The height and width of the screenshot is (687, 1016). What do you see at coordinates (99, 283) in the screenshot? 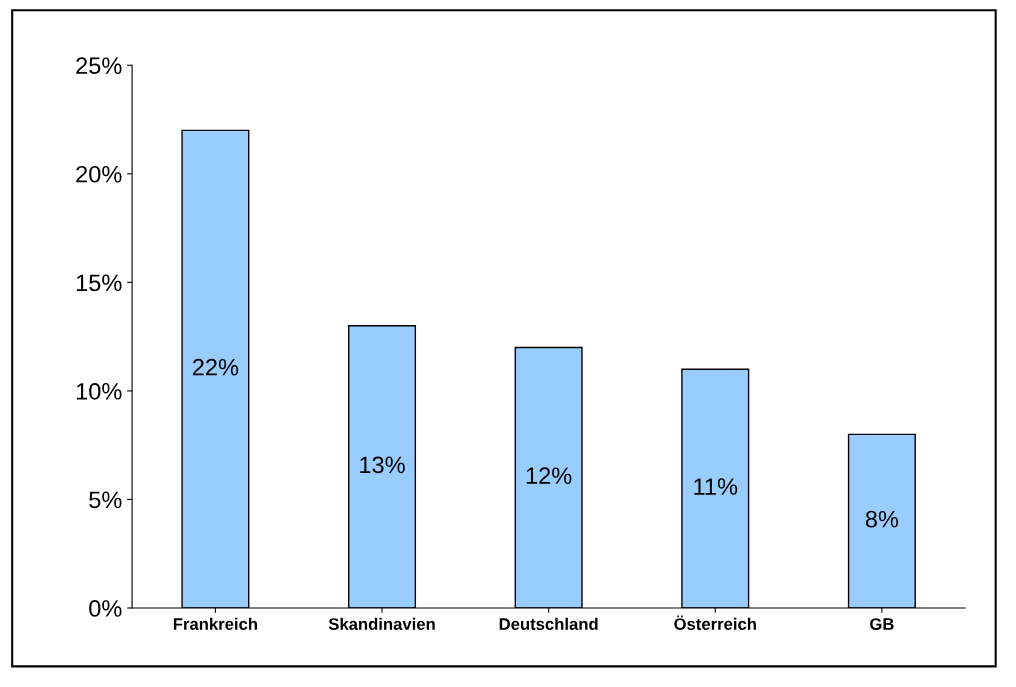
I see `y-tick-label: 15%` at bounding box center [99, 283].